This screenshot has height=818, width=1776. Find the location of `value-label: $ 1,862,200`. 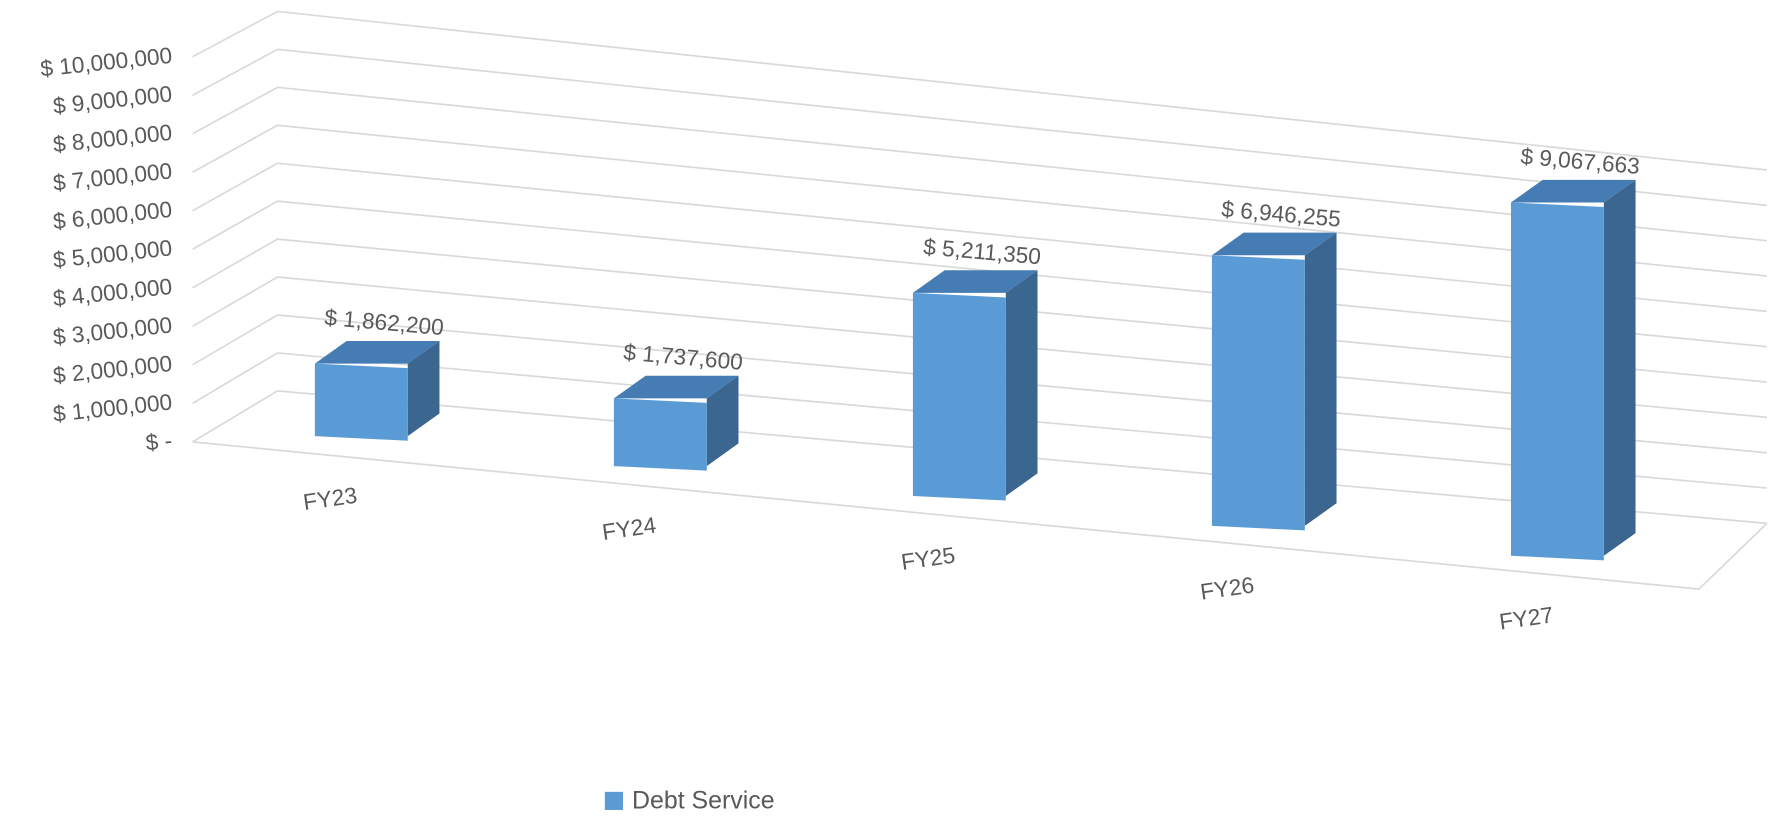

value-label: $ 1,862,200 is located at coordinates (383, 322).